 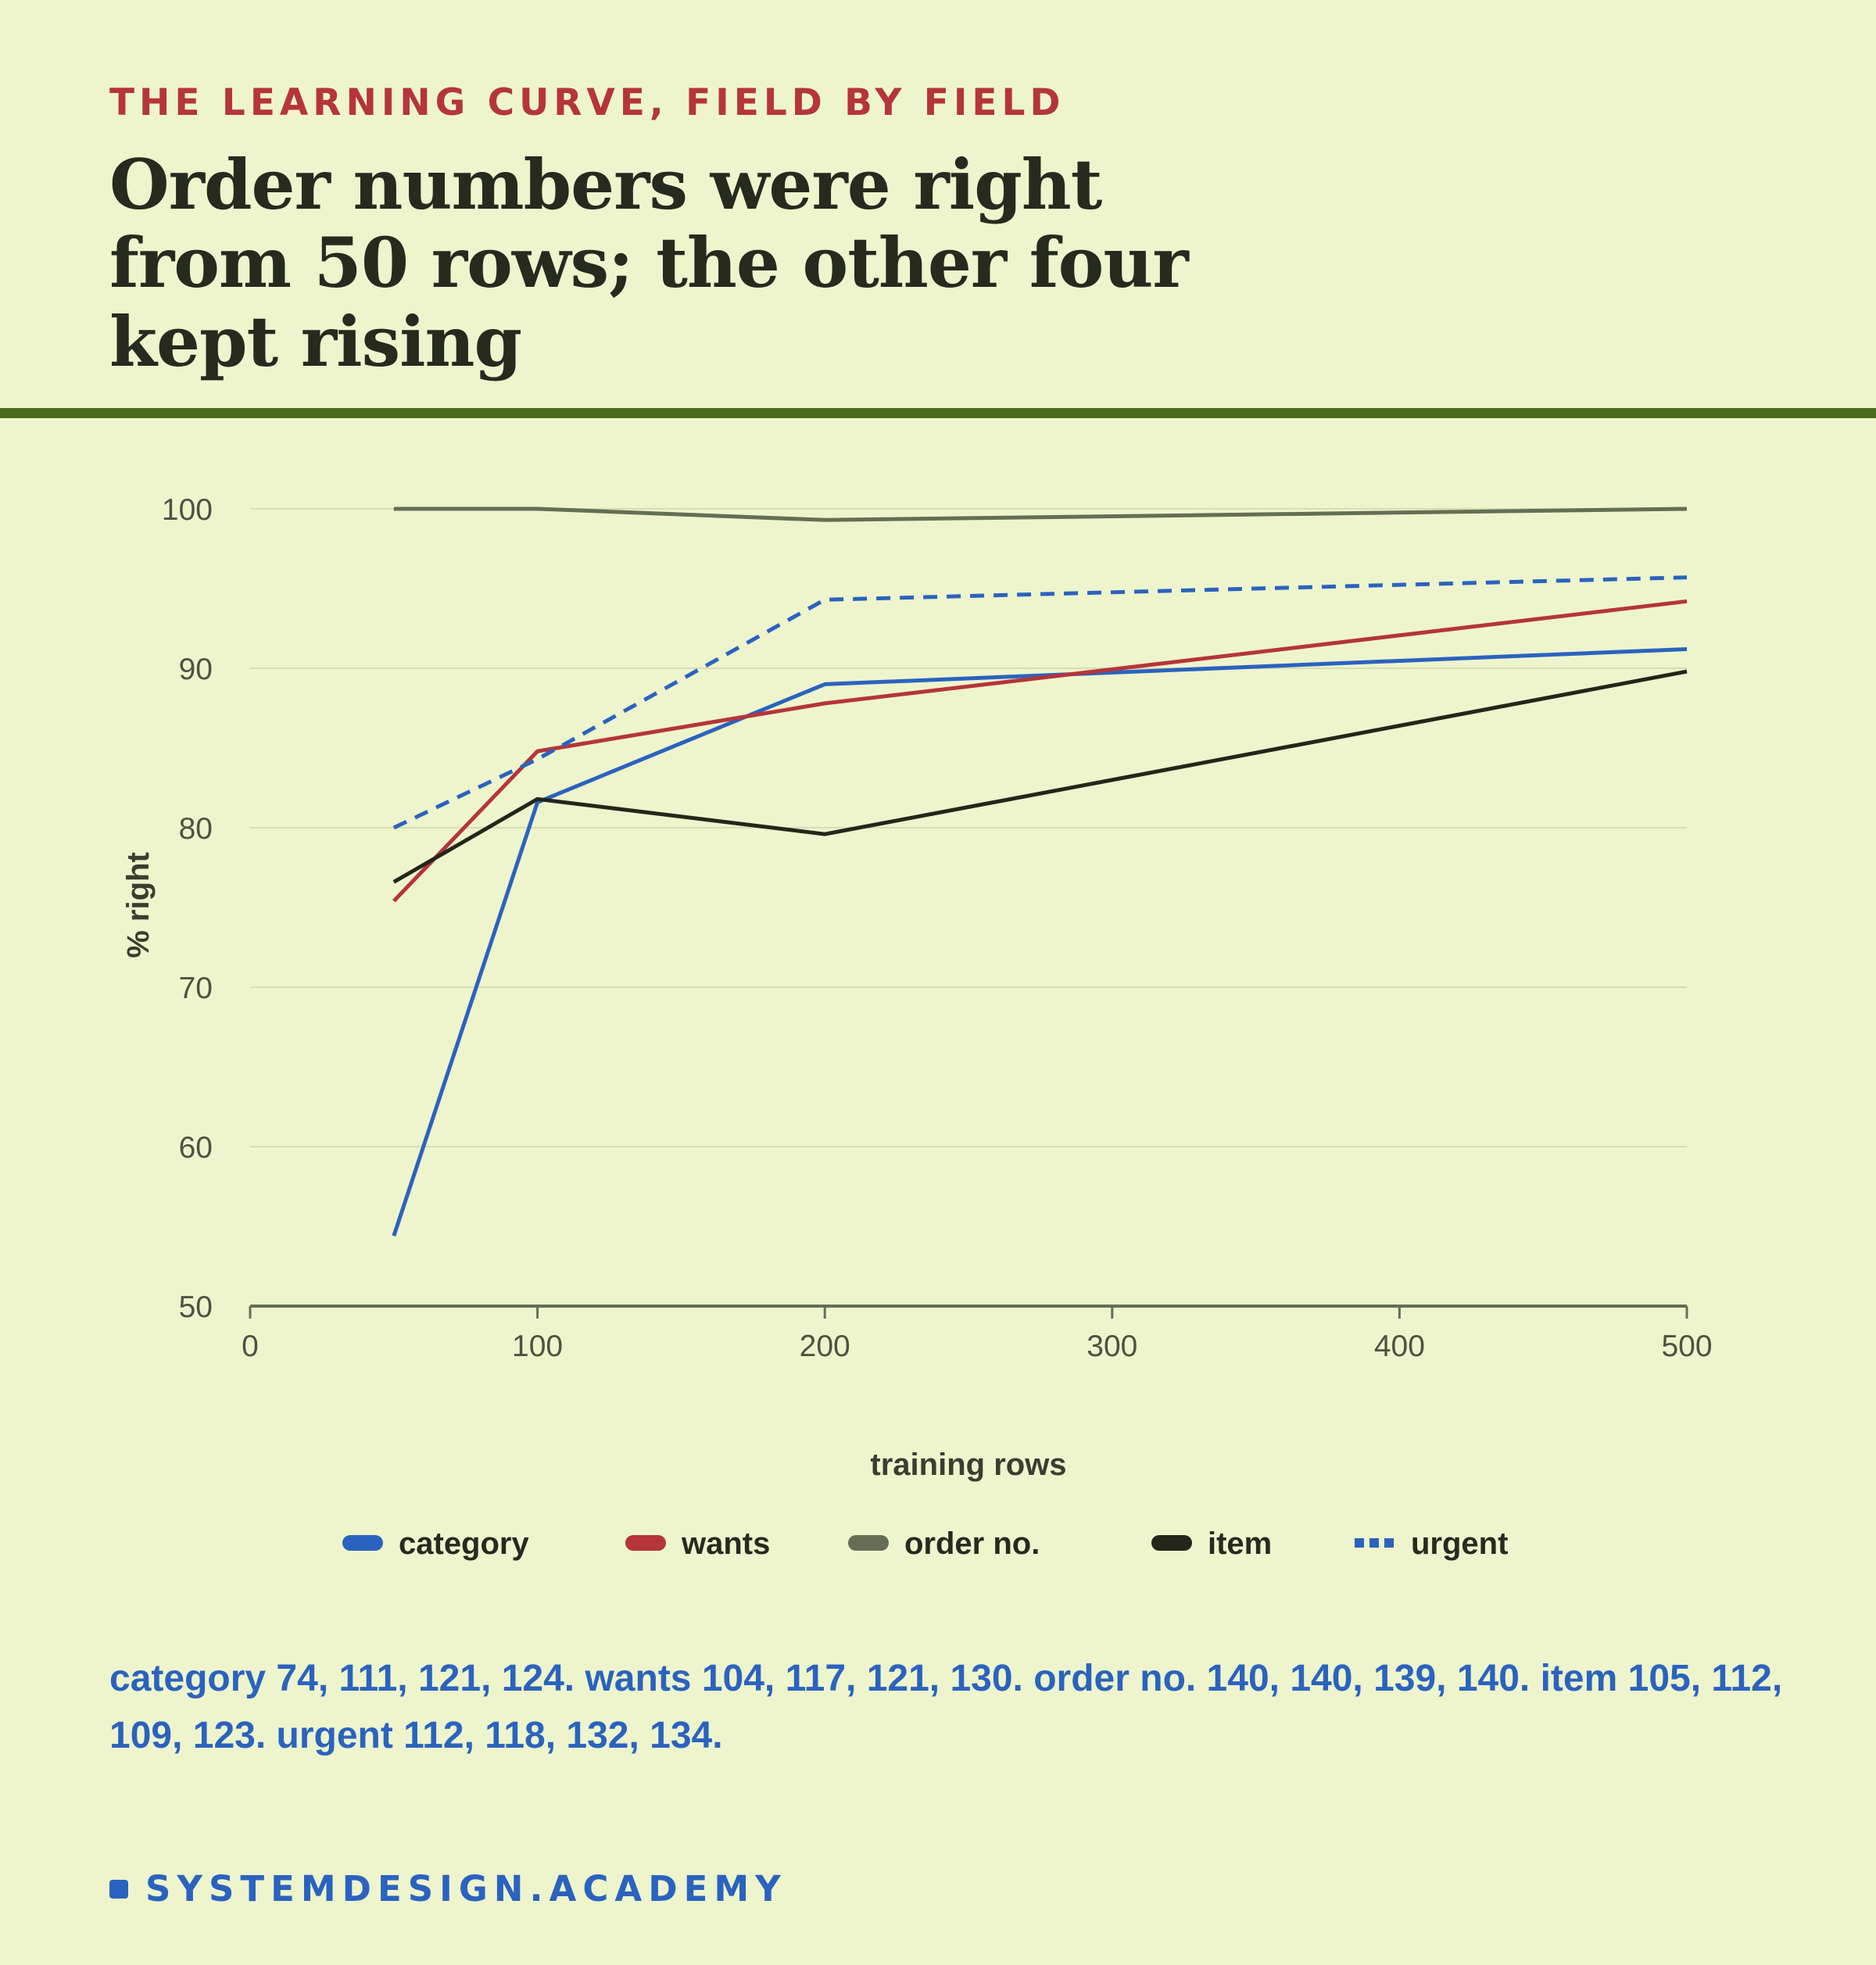 What do you see at coordinates (196, 1307) in the screenshot?
I see `y-tick-label: 50` at bounding box center [196, 1307].